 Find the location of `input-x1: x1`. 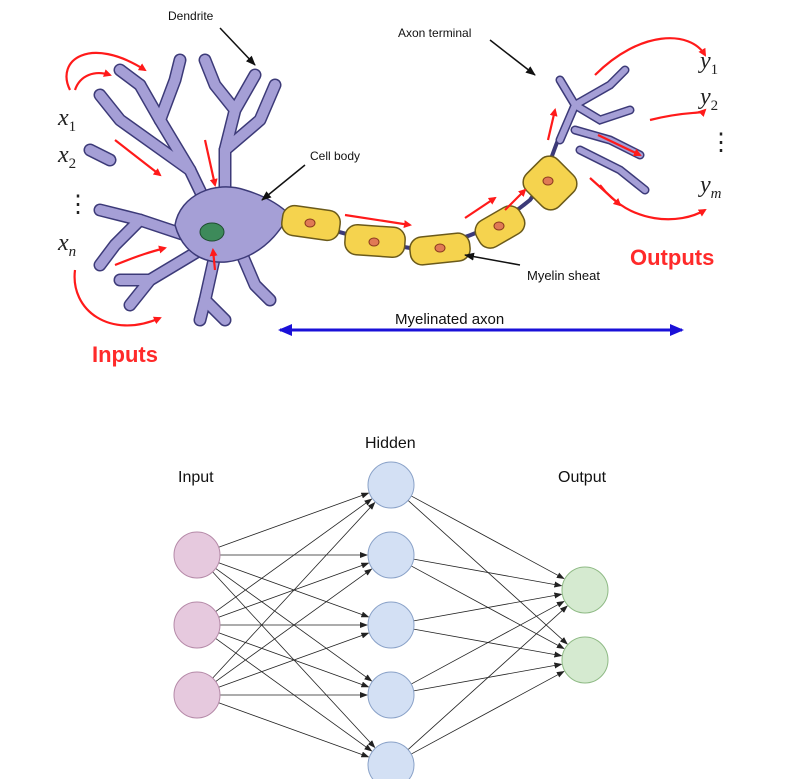

input-x1: x1 is located at coordinates (66, 120).